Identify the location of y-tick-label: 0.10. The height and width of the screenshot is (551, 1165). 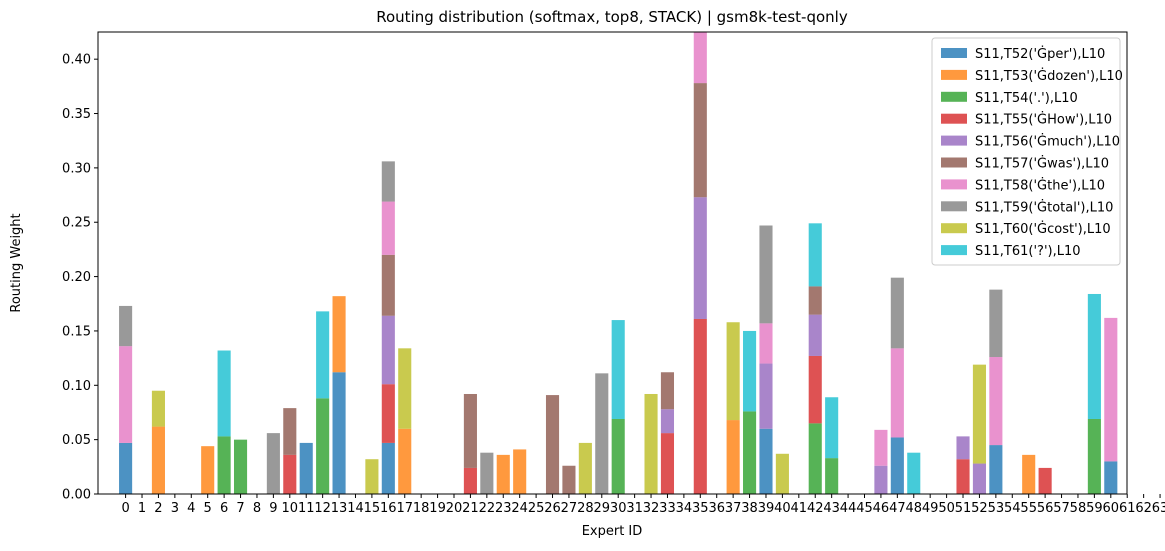
(76, 386).